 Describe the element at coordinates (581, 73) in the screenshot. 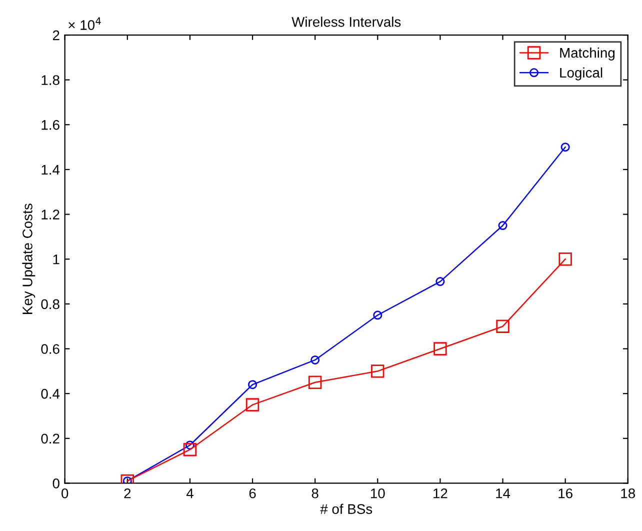

I see `legend-label: Logical` at that location.